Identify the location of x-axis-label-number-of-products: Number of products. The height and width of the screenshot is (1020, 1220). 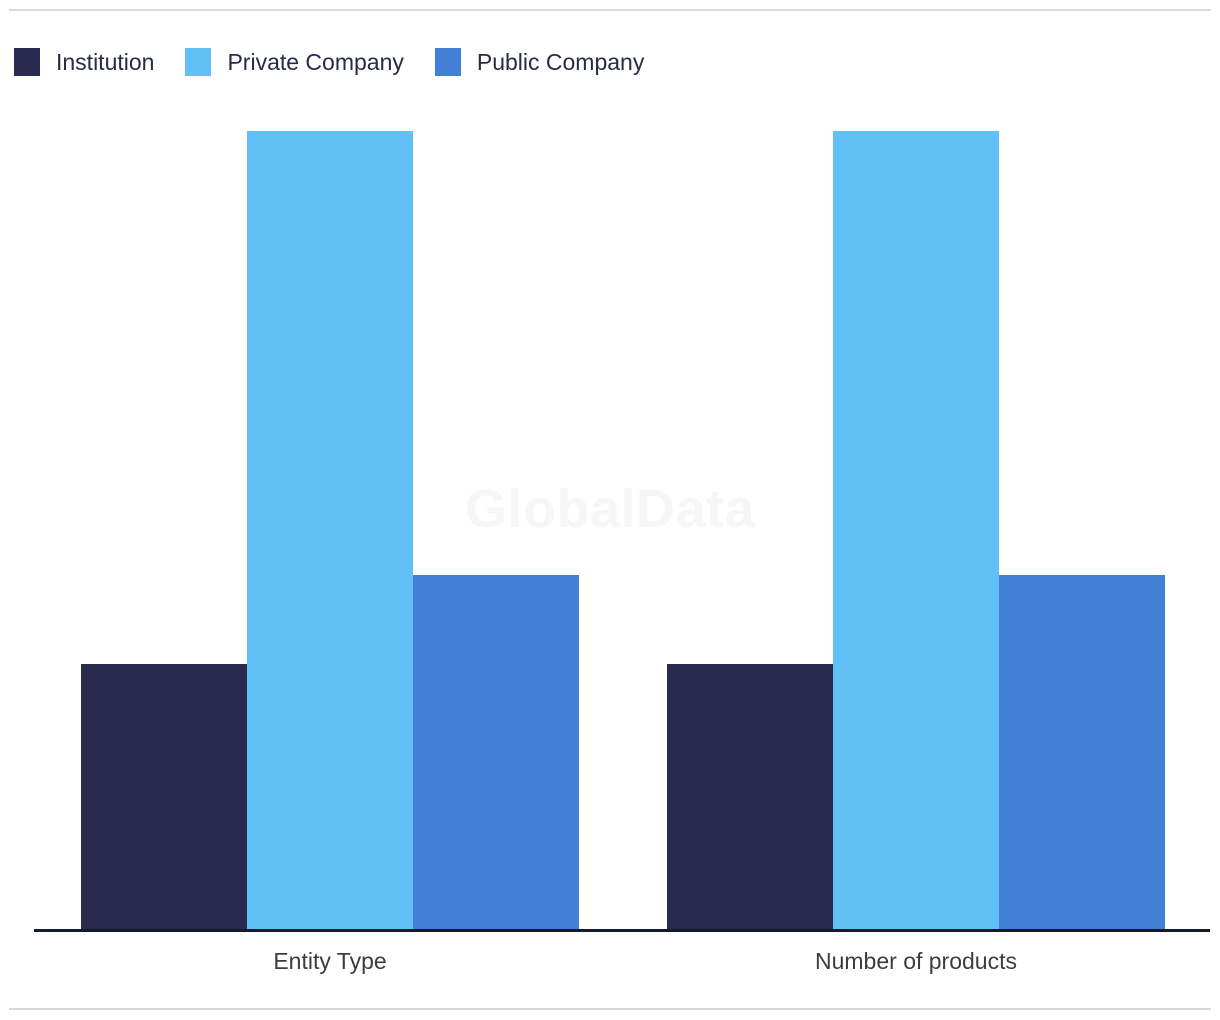
(916, 961).